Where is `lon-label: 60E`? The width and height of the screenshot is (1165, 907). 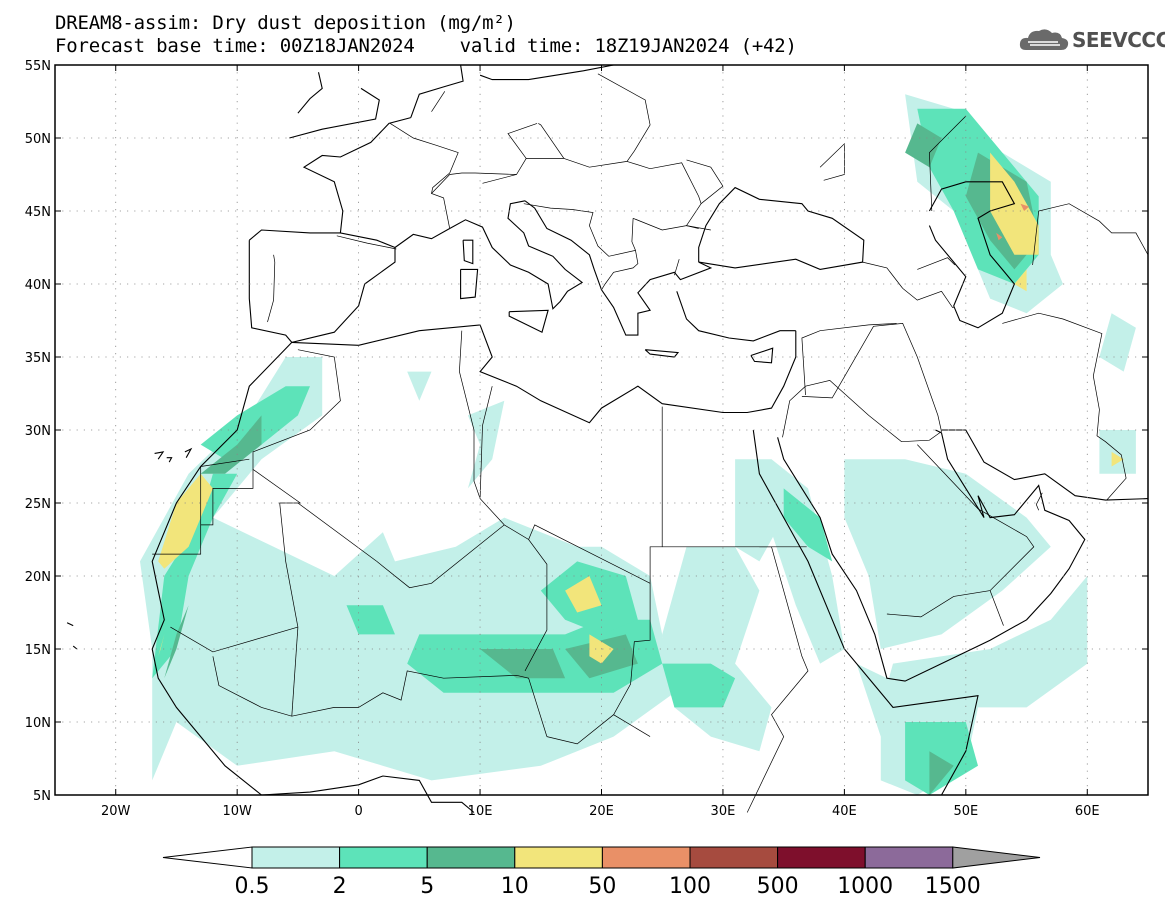
lon-label: 60E is located at coordinates (1087, 811).